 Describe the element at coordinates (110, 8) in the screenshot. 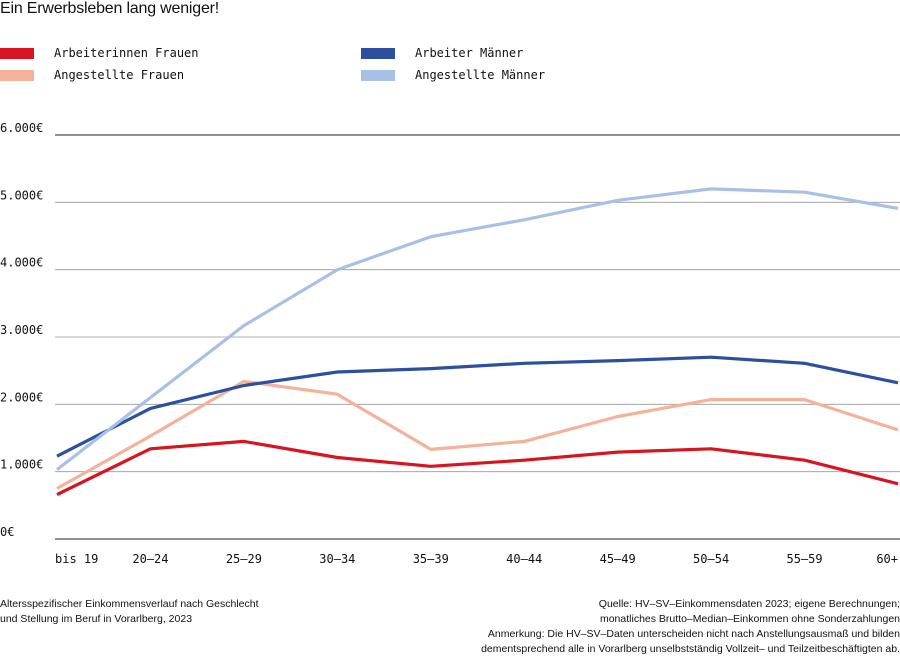

I see `chart-title: Ein Erwerbsleben lang weniger!` at that location.